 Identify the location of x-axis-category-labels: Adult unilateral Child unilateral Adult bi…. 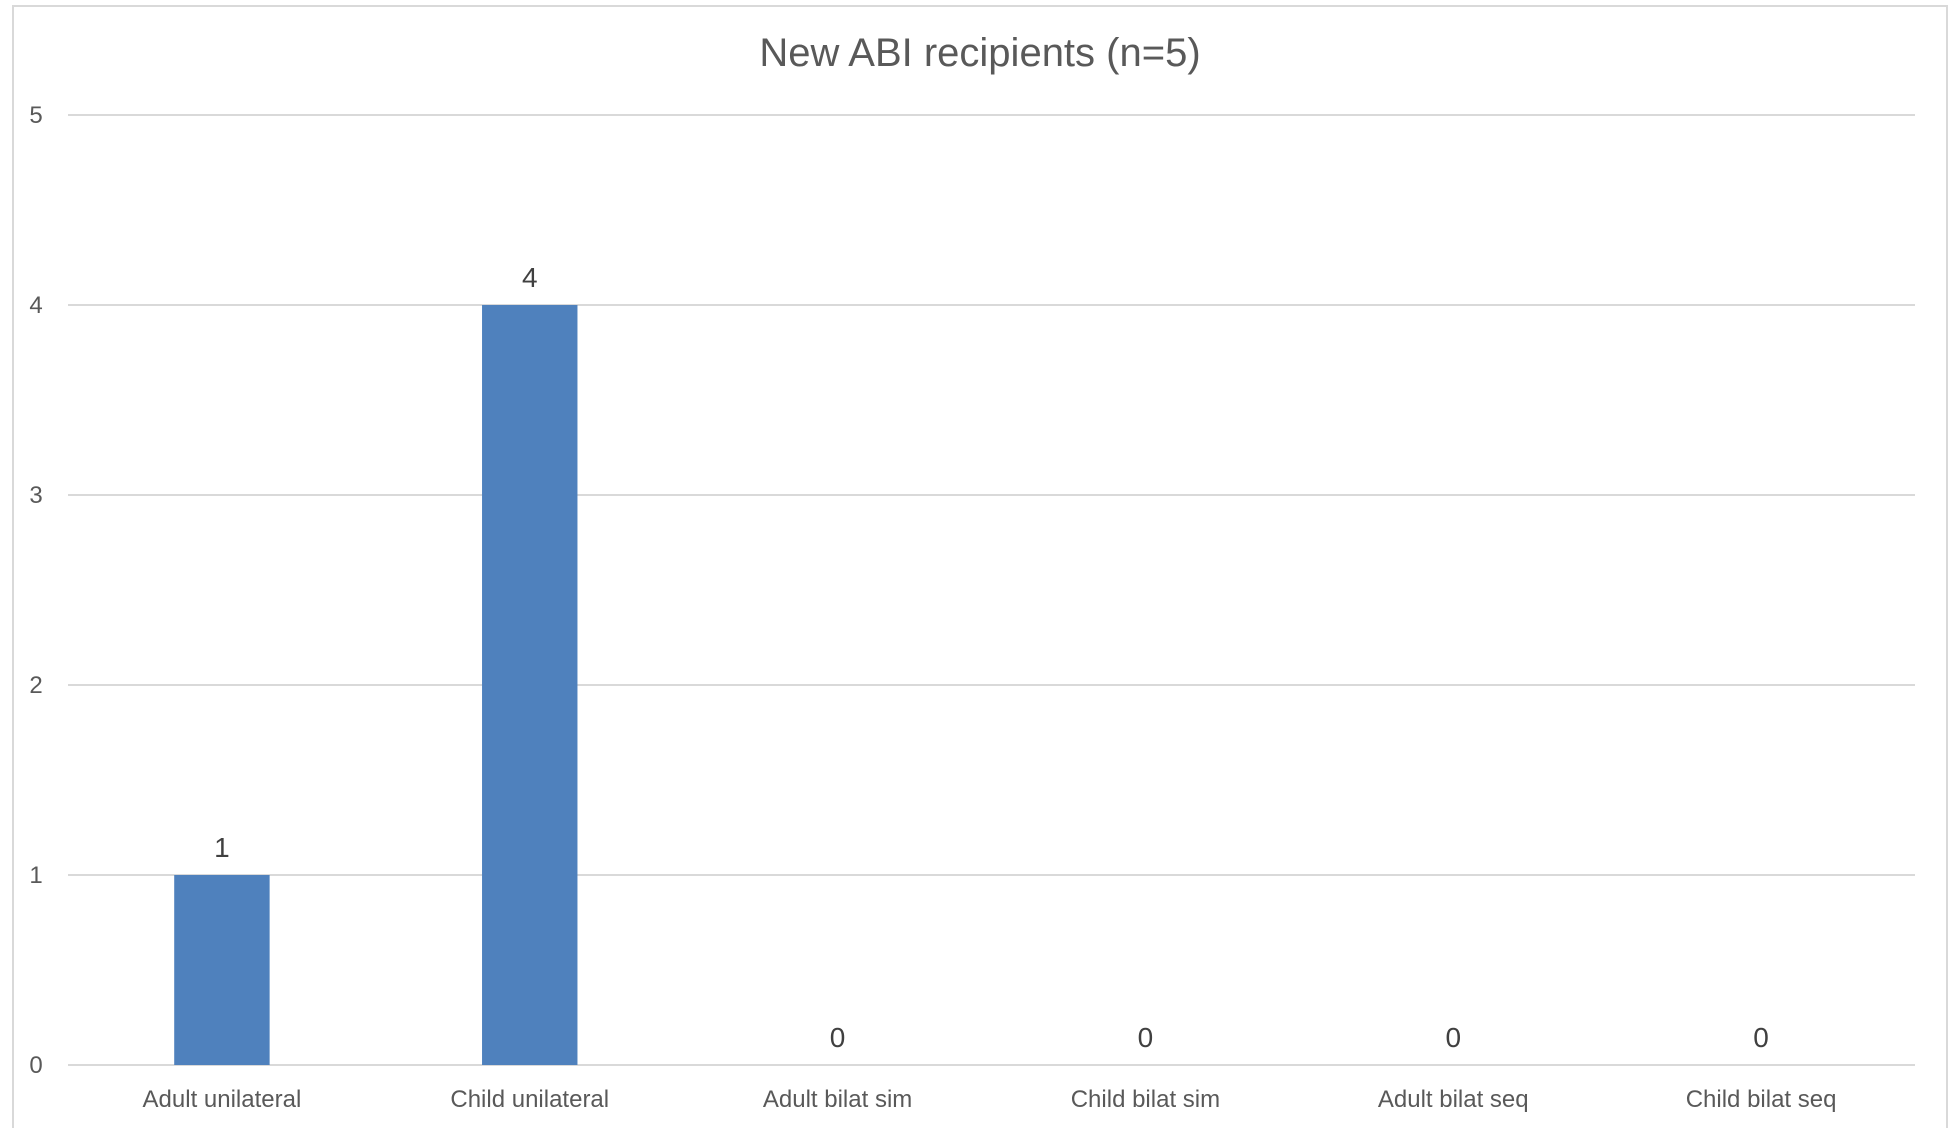
(990, 1099).